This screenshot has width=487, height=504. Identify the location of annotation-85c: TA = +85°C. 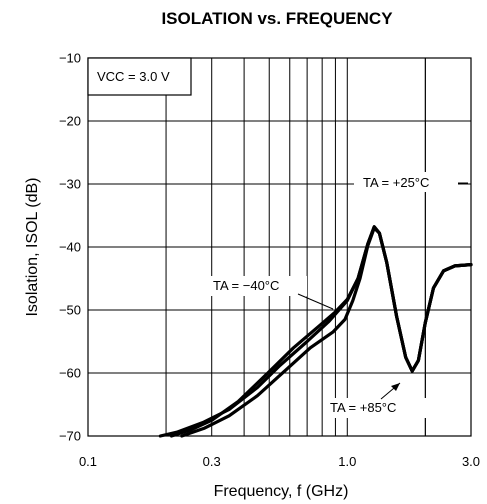
(374, 400).